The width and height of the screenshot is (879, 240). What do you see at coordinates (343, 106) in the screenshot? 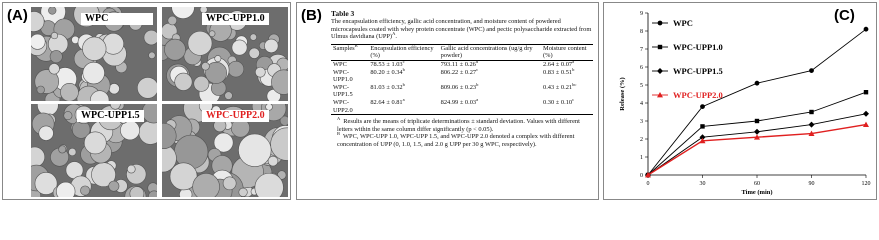
I see `table-cell: WPC-UPP2.0` at bounding box center [343, 106].